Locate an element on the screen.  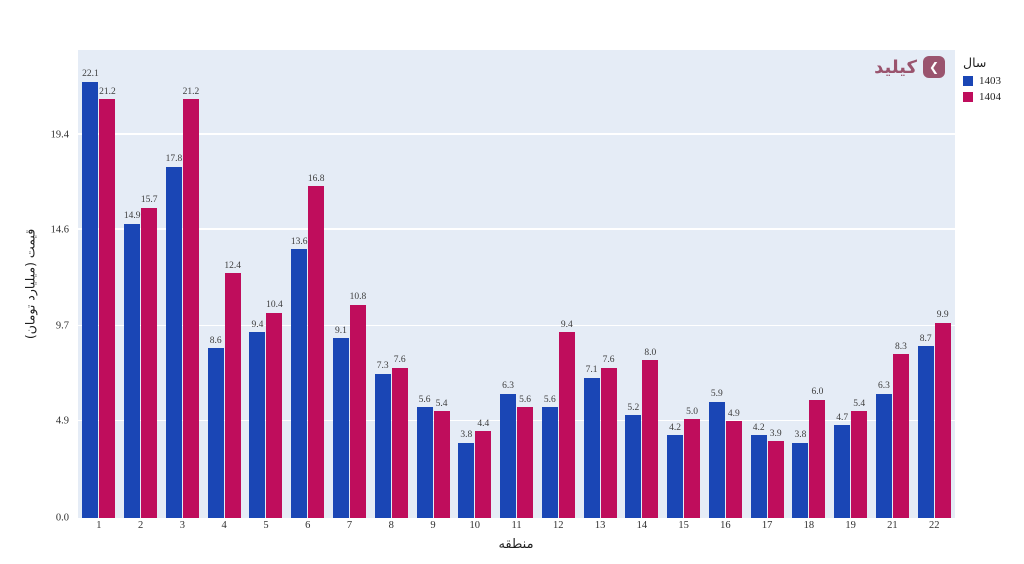
bar-column: 5.2 is located at coordinates (633, 460).